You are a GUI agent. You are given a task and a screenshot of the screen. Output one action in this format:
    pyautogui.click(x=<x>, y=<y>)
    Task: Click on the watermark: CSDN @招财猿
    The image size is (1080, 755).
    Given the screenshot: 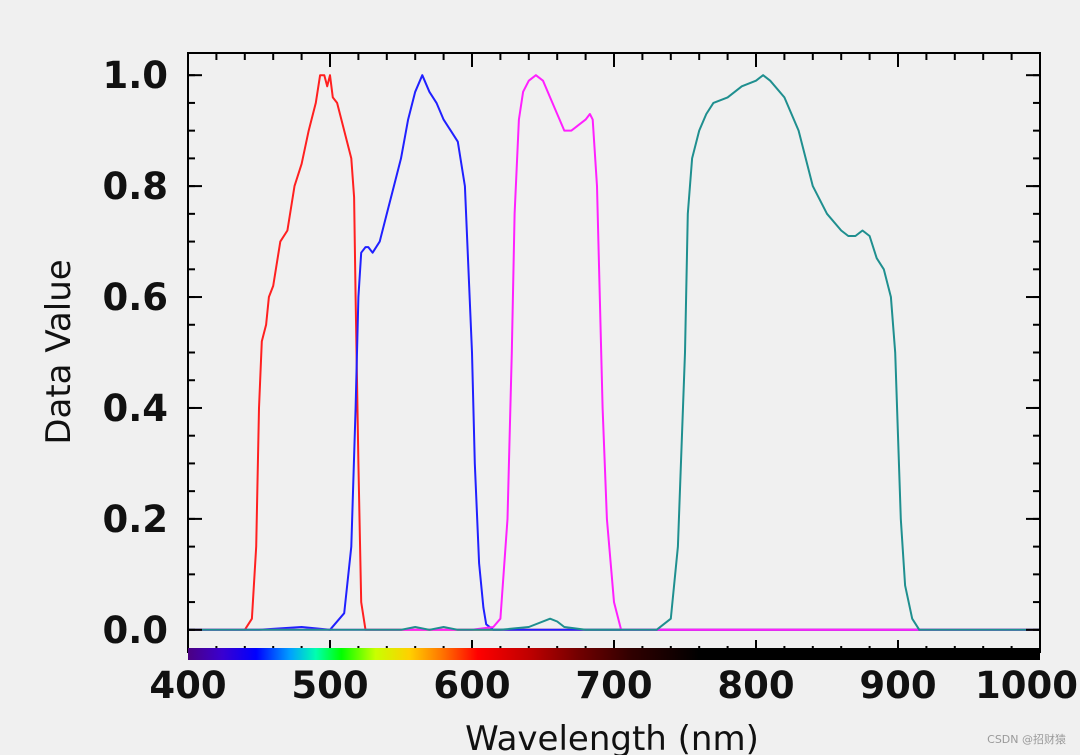 What is the action you would take?
    pyautogui.click(x=1026, y=739)
    